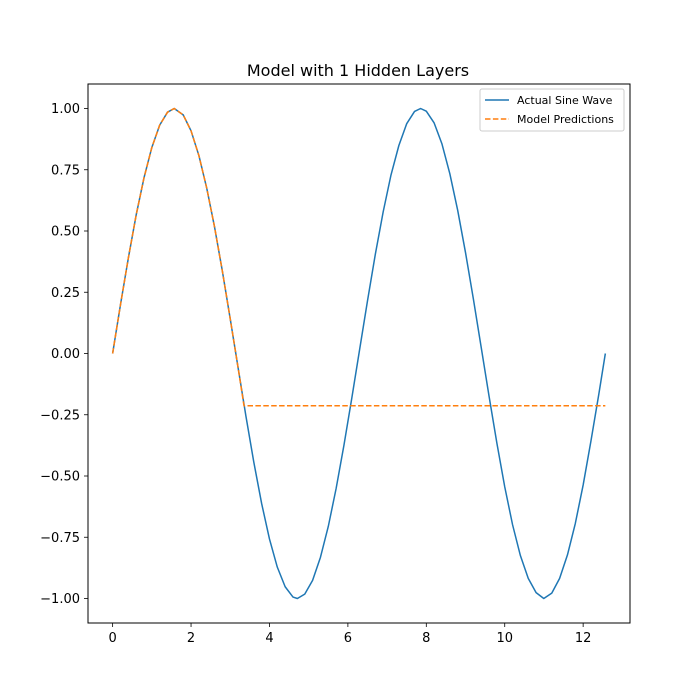  Describe the element at coordinates (112, 638) in the screenshot. I see `x-tick-label: 0` at that location.